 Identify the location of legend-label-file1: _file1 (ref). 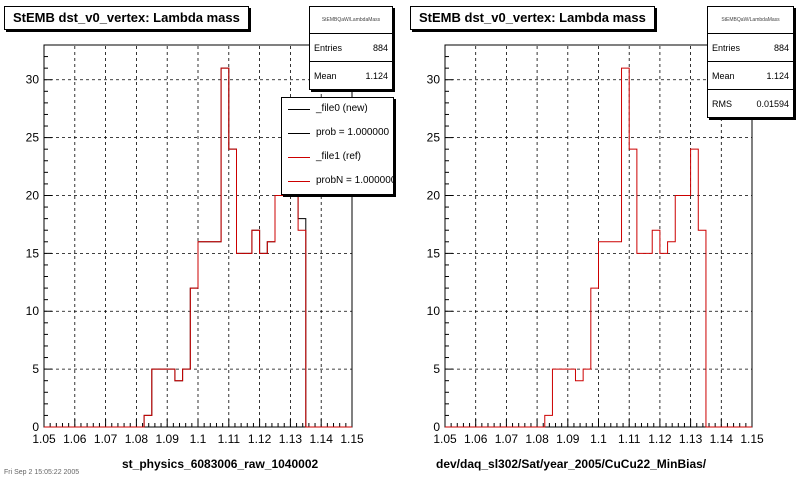
(339, 156).